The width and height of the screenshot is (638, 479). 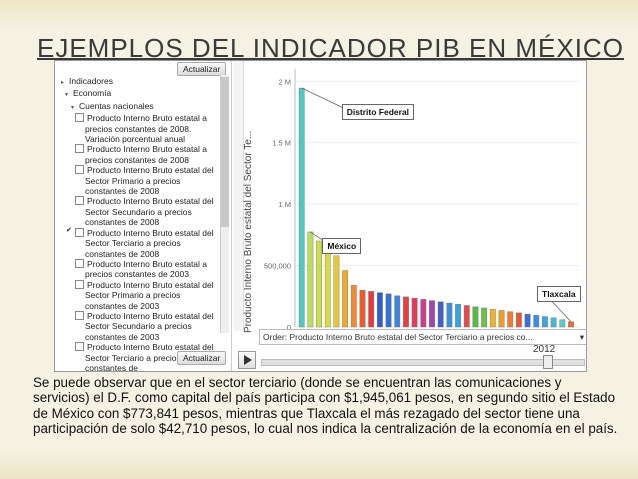 What do you see at coordinates (238, 196) in the screenshot?
I see `side-tab` at bounding box center [238, 196].